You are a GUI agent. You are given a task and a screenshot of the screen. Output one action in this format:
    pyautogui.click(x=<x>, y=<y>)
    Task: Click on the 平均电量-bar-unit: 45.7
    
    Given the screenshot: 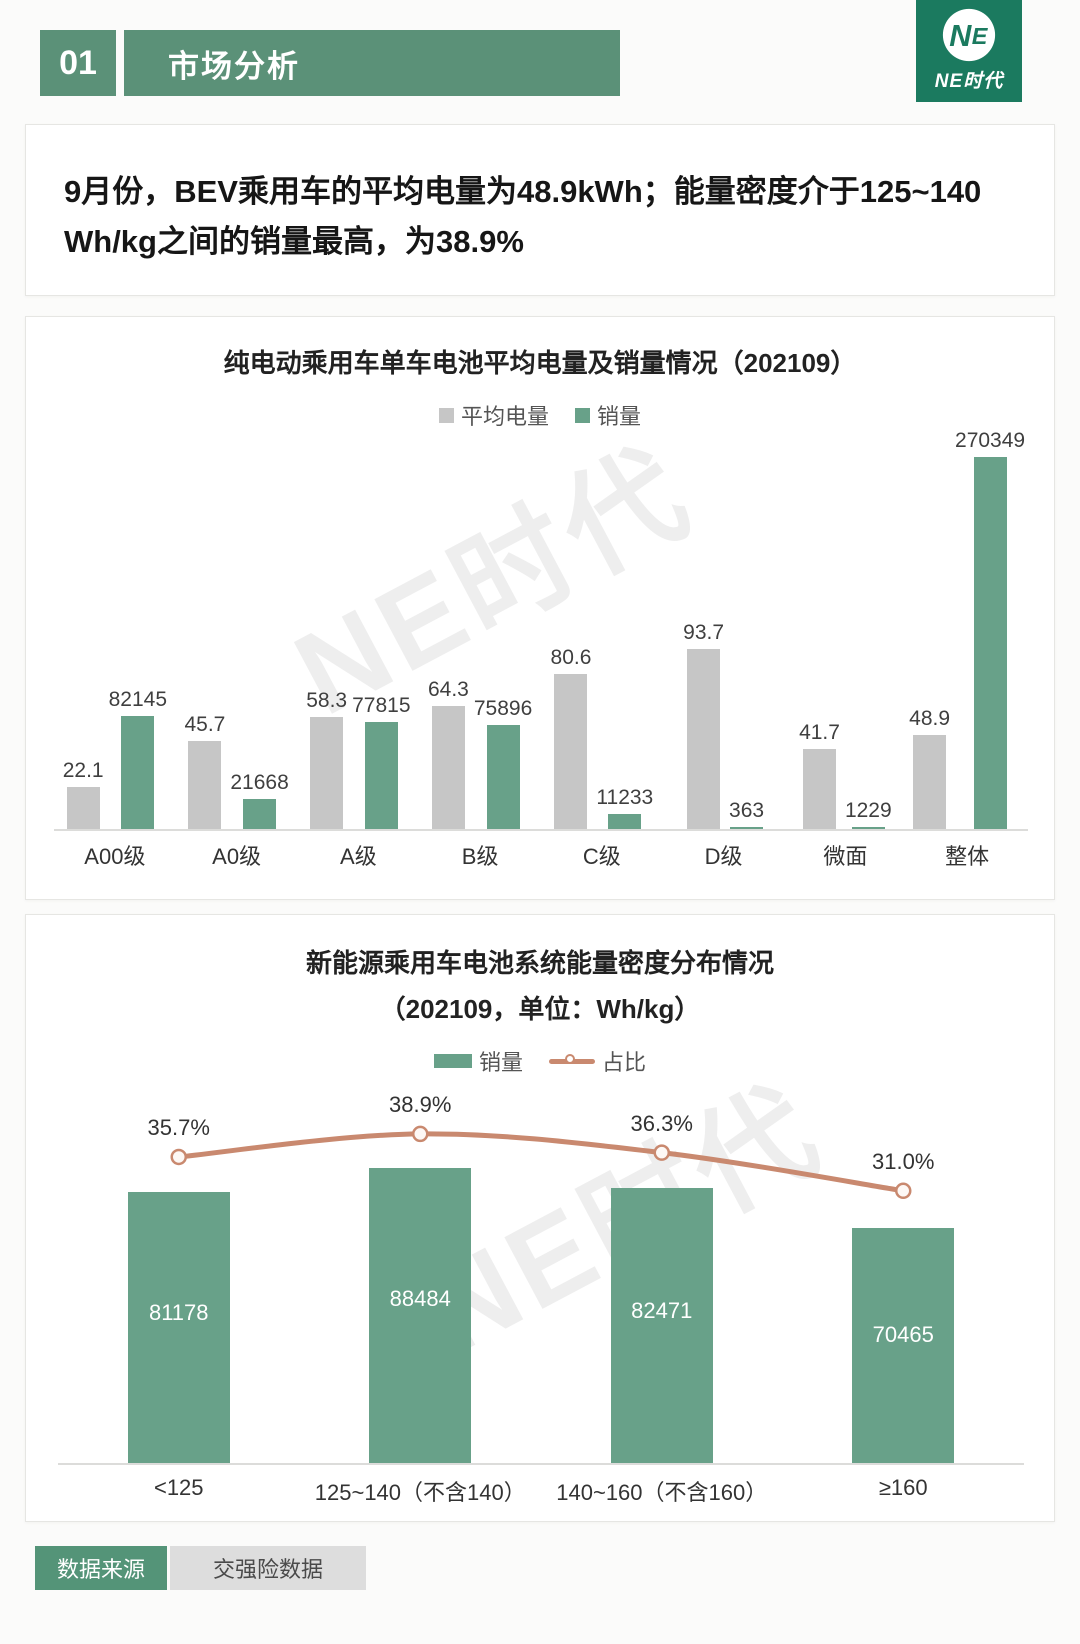 What is the action you would take?
    pyautogui.click(x=204, y=771)
    